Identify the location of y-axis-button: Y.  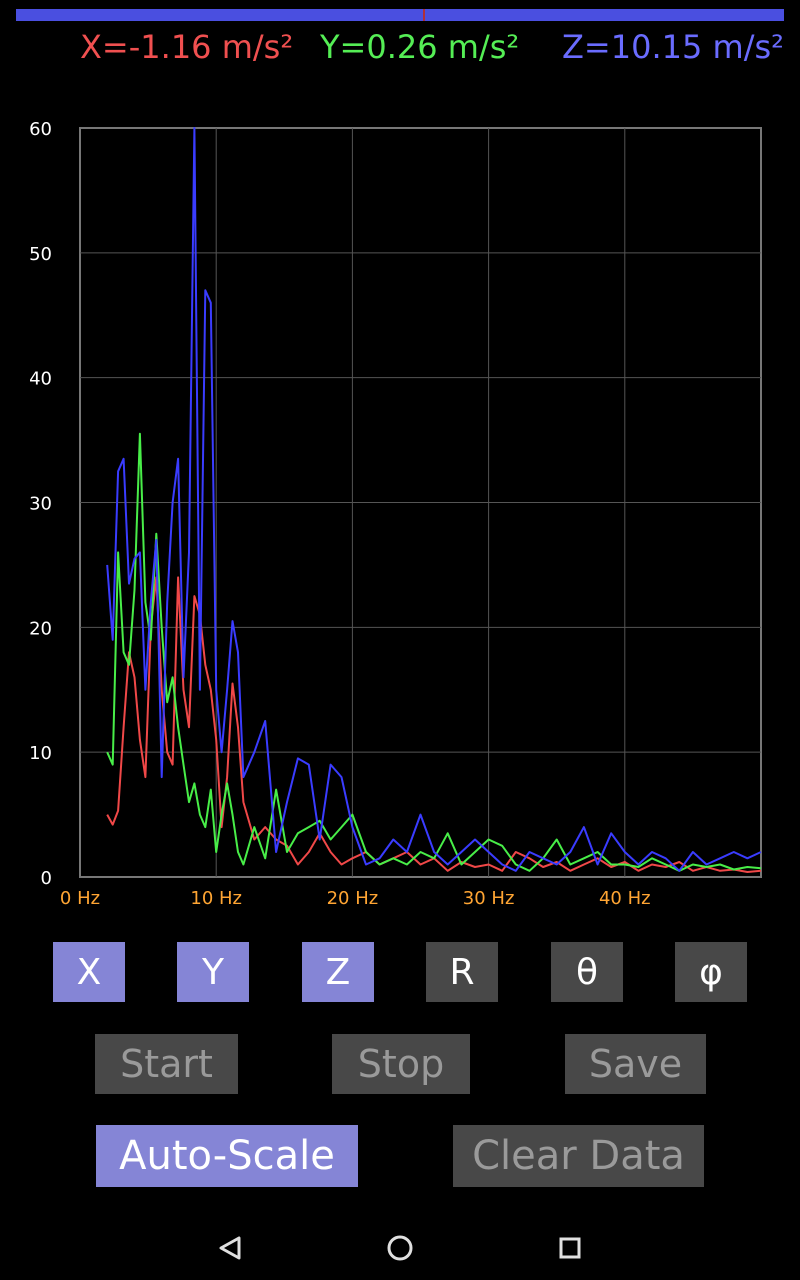
(213, 972).